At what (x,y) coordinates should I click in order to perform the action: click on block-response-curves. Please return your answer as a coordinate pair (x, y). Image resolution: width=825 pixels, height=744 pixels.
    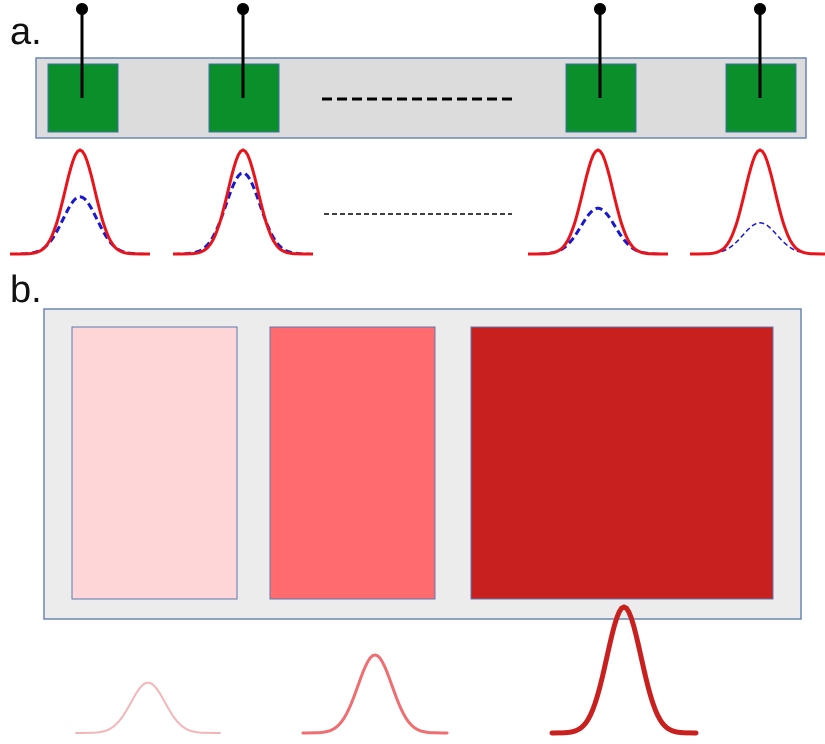
    Looking at the image, I should click on (387, 670).